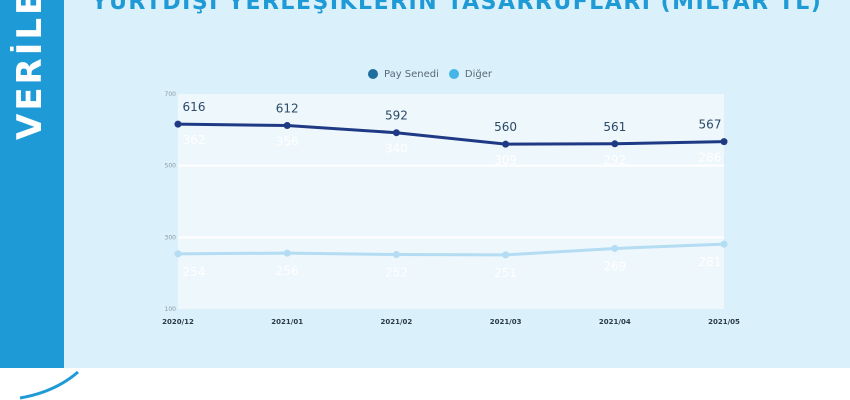 The height and width of the screenshot is (400, 850). What do you see at coordinates (506, 322) in the screenshot?
I see `x-tick-label: 2021/03` at bounding box center [506, 322].